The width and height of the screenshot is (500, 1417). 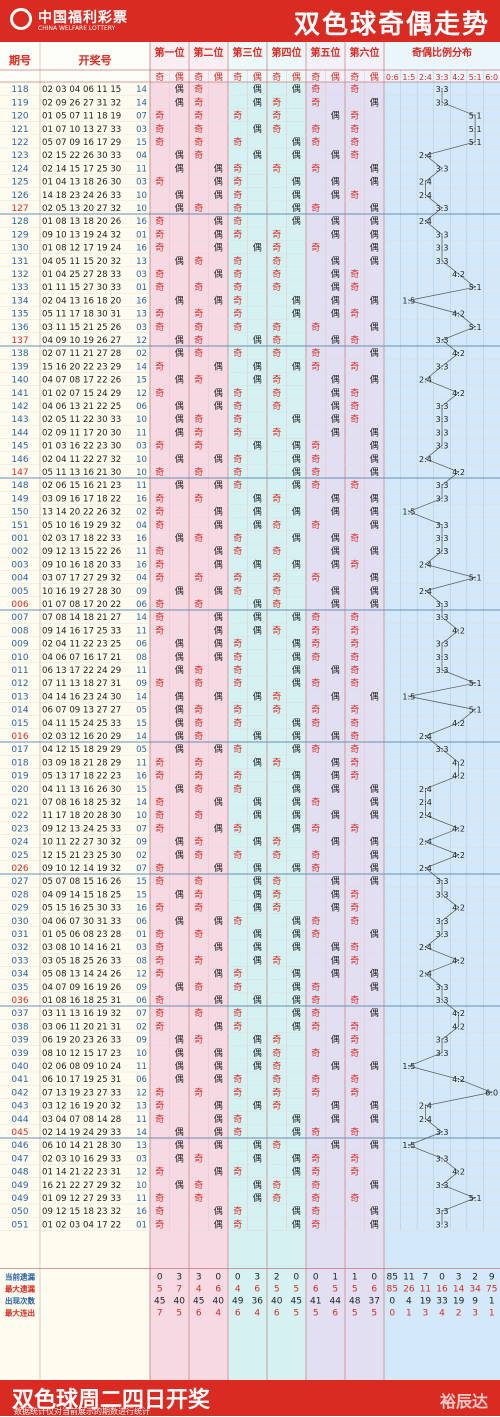 What do you see at coordinates (81, 222) in the screenshot?
I see `numbers-cell: 01 08 13 18 20 26` at bounding box center [81, 222].